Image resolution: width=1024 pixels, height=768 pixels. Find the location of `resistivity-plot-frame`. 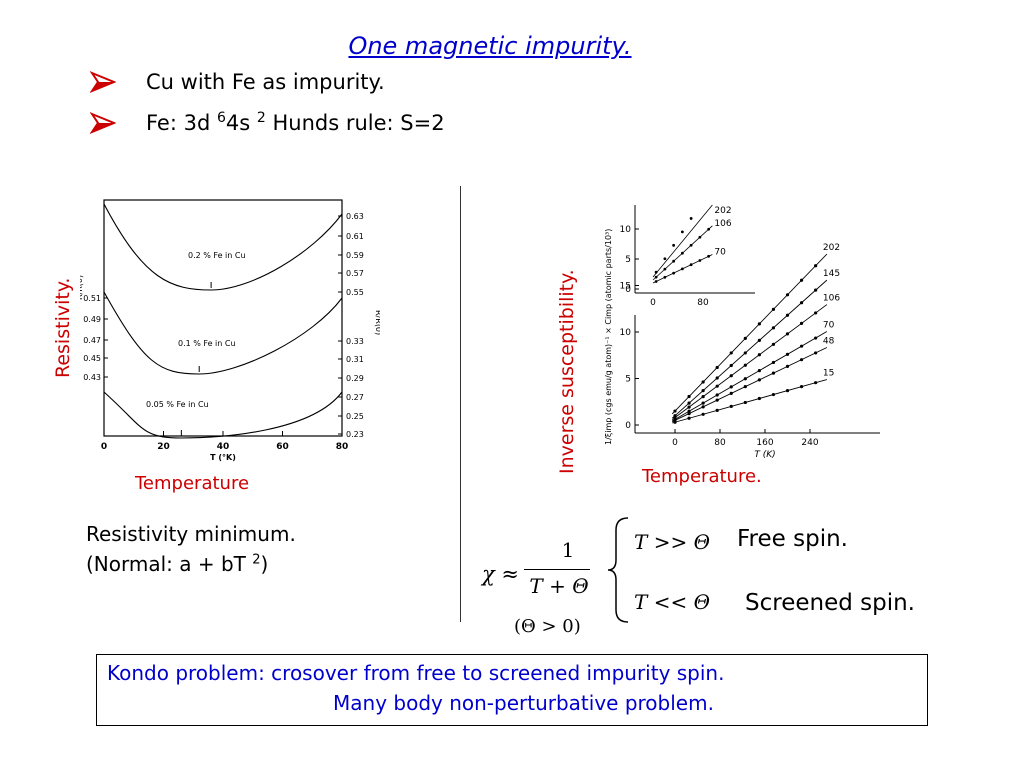

resistivity-plot-frame is located at coordinates (223, 318).